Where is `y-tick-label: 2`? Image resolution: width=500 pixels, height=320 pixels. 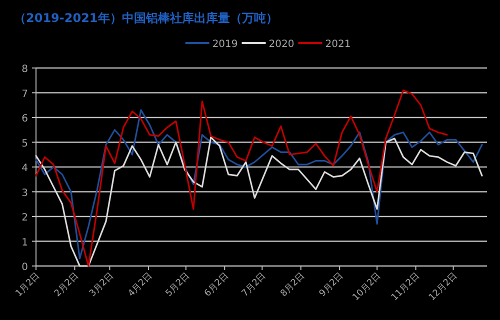
y-tick-label: 2 is located at coordinates (25, 218).